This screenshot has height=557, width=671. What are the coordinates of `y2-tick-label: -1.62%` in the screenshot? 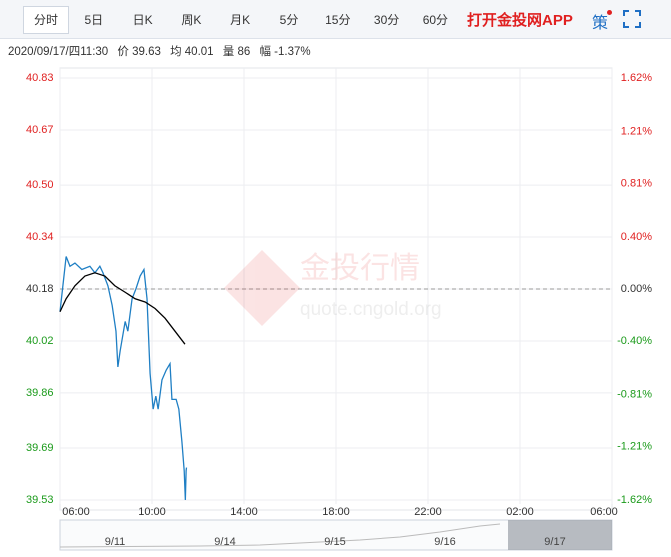 It's located at (634, 500).